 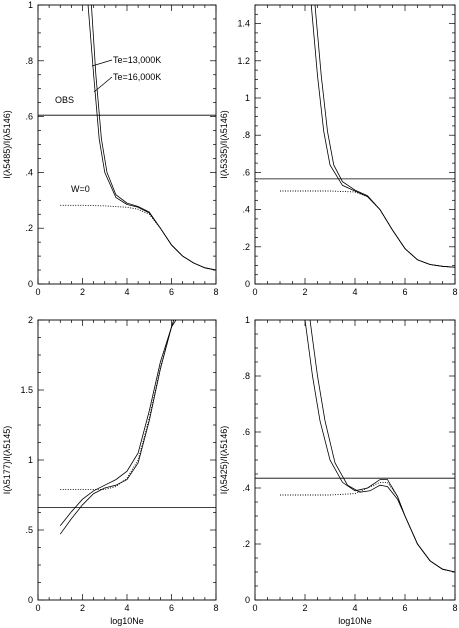 What do you see at coordinates (224, 144) in the screenshot?
I see `y-axis-title: I(λ5335)/I(λ5146)` at bounding box center [224, 144].